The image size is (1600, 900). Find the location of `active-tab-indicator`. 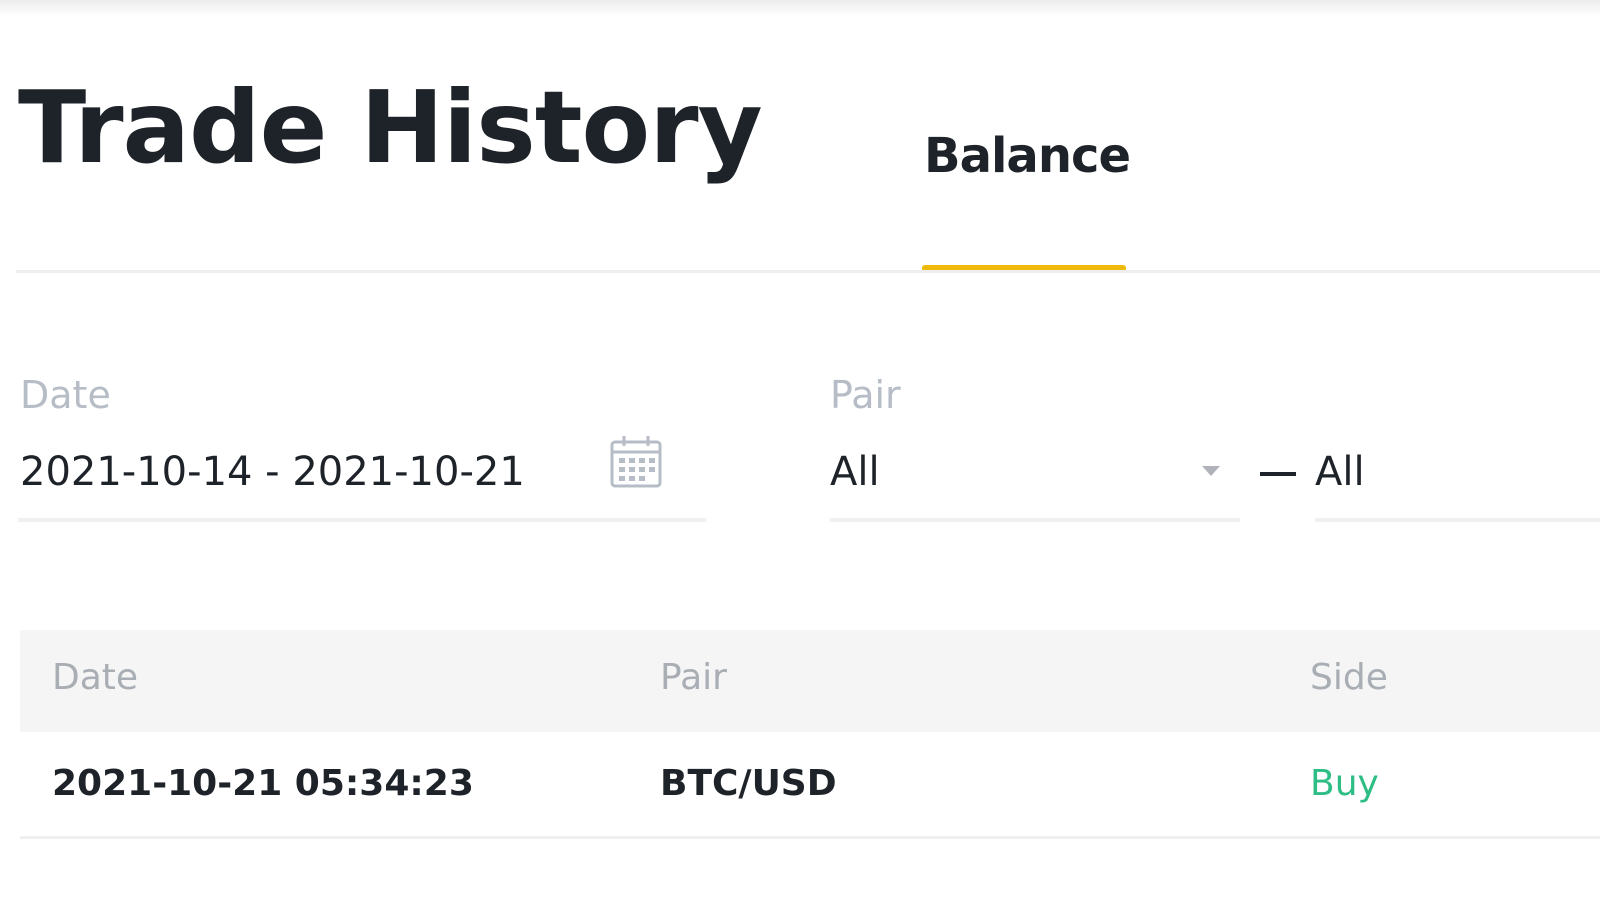

active-tab-indicator is located at coordinates (1024, 268).